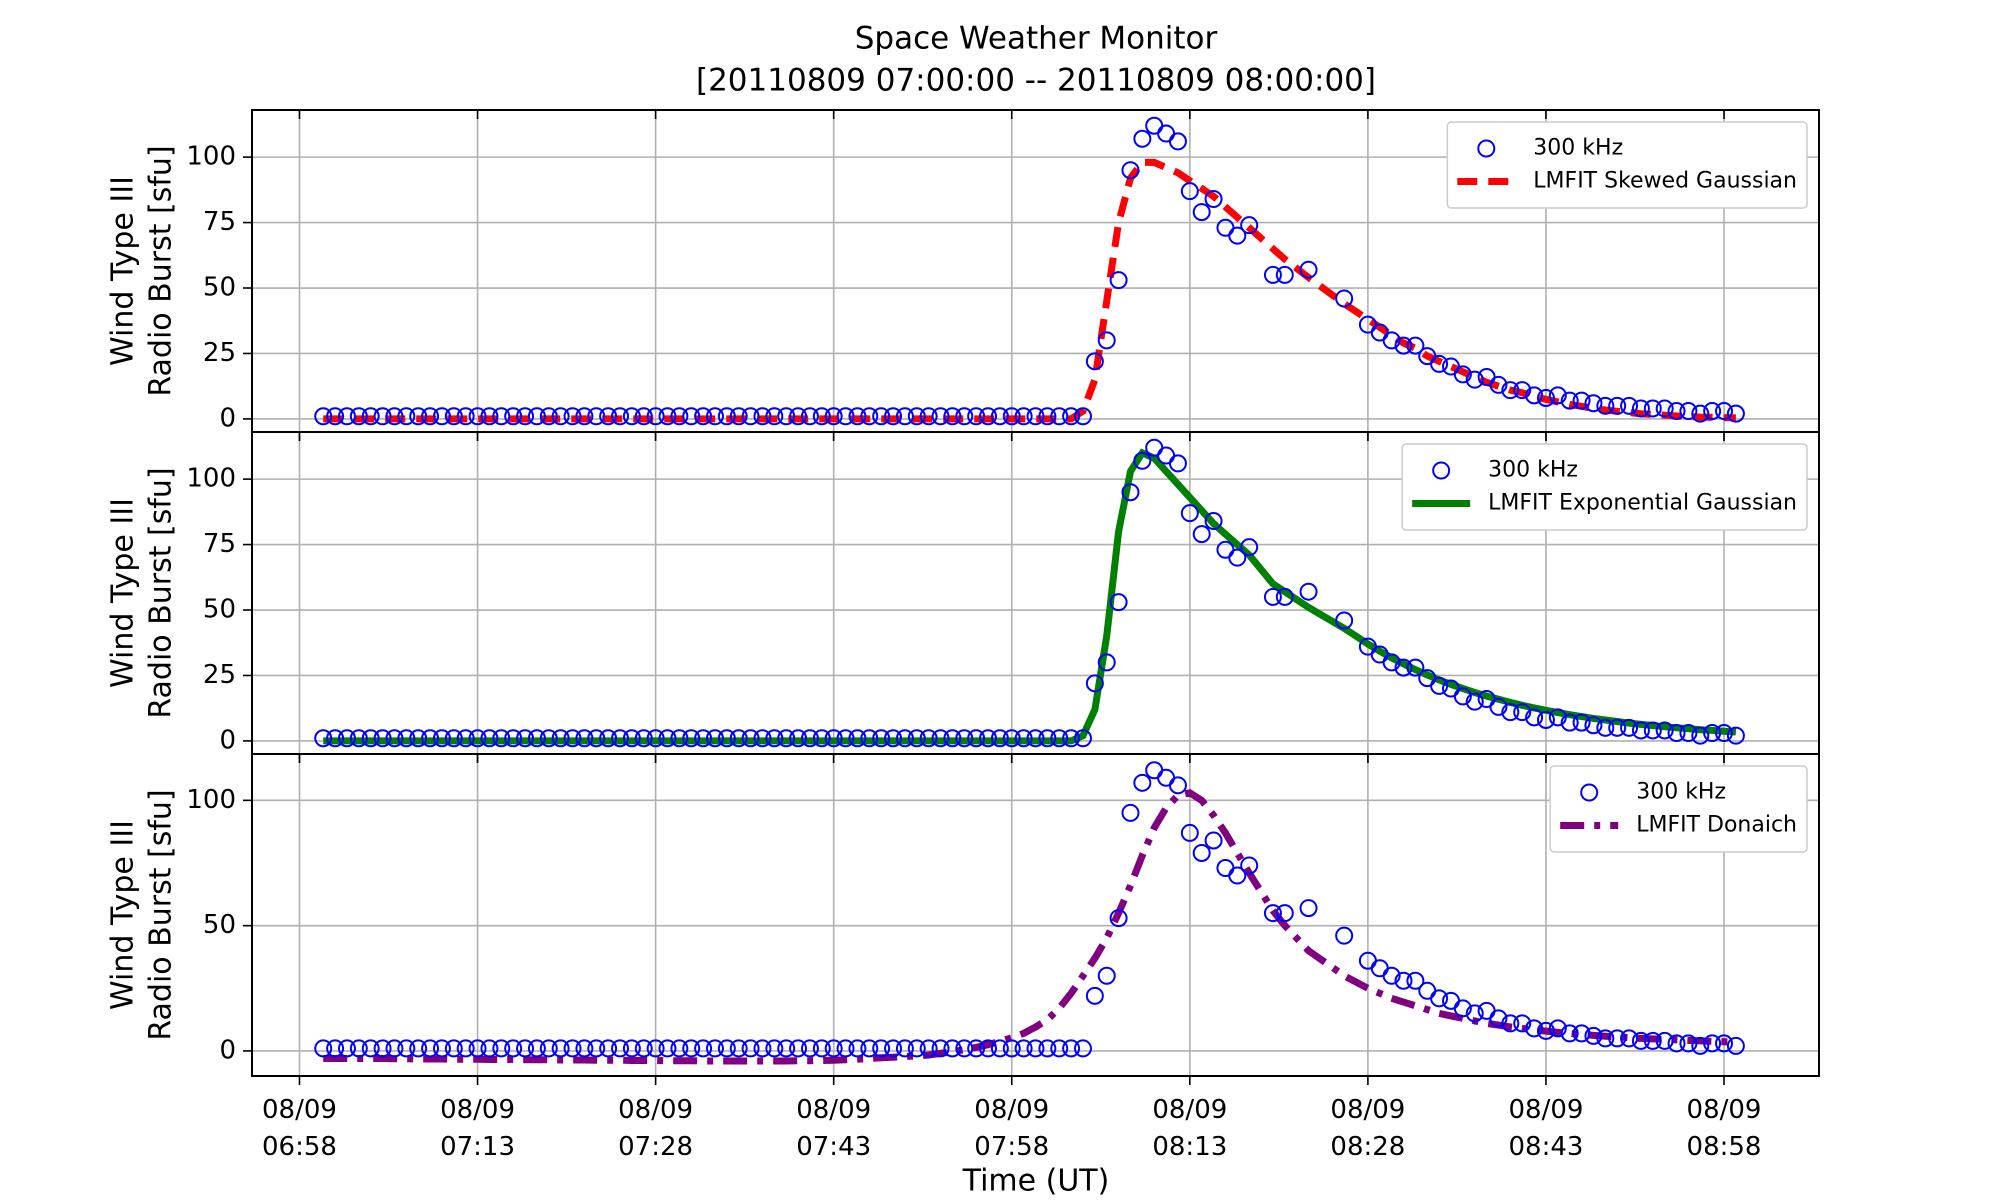 This screenshot has width=2000, height=1200. I want to click on legend-label: 300 kHz, so click(1681, 792).